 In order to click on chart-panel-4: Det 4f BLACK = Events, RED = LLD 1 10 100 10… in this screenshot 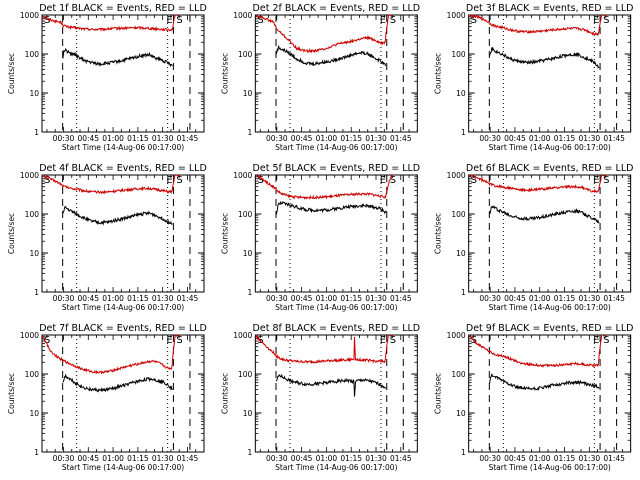, I will do `click(107, 237)`.